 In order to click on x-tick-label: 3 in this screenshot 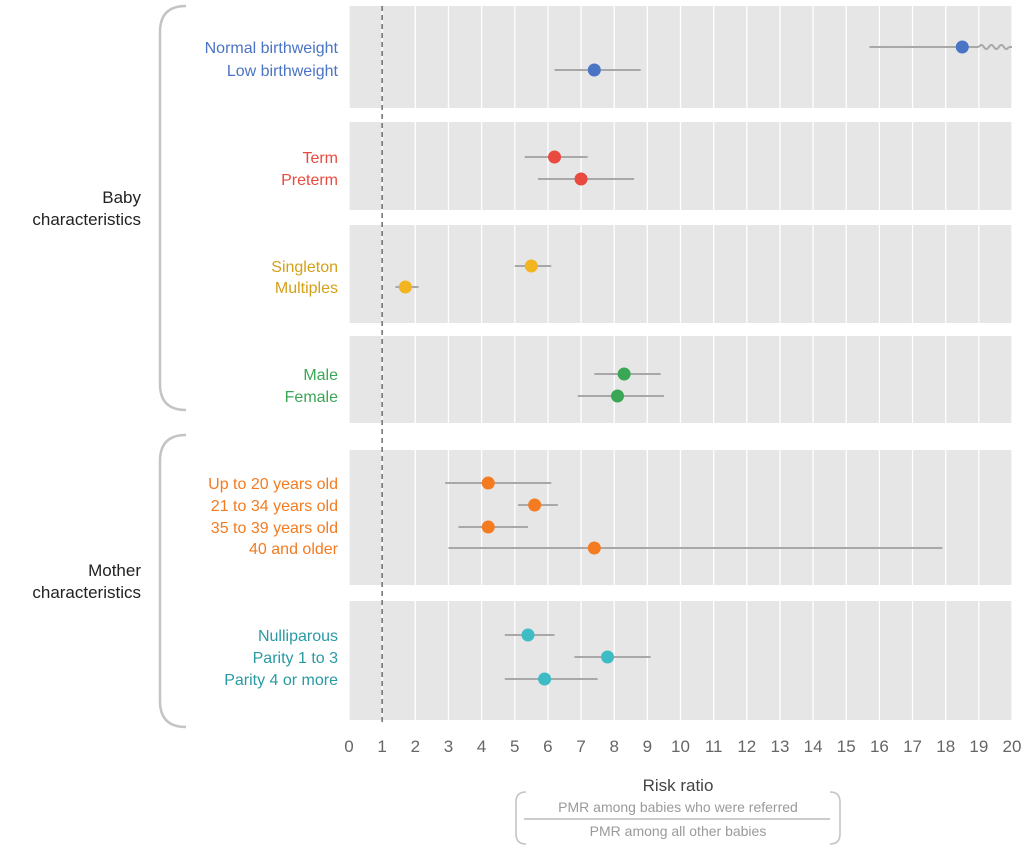, I will do `click(448, 746)`.